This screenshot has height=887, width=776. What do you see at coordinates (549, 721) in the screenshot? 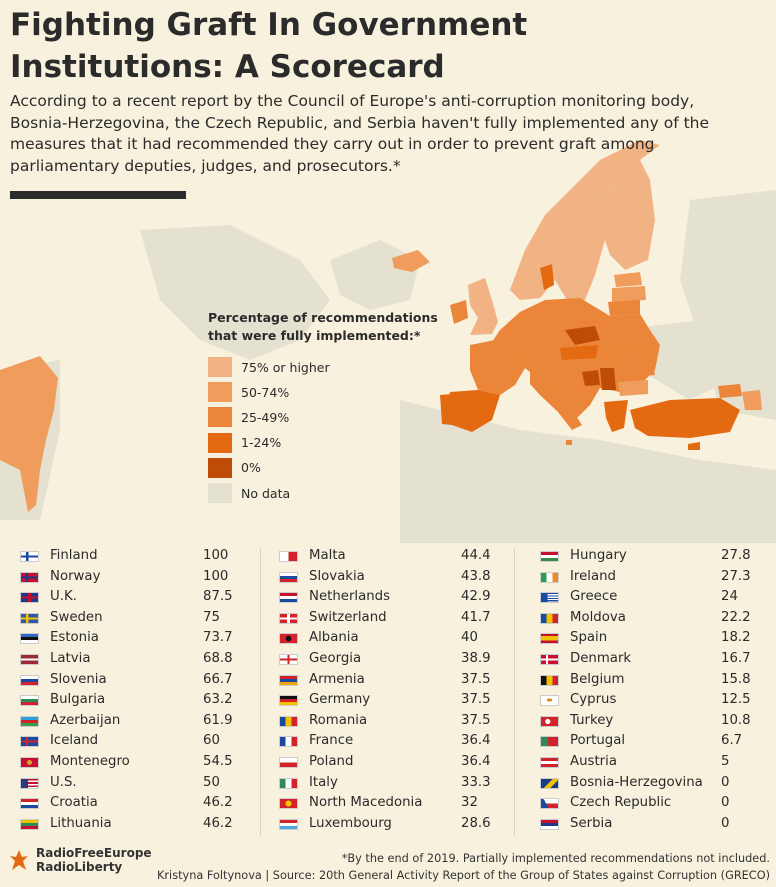
I see `turkey-flag-icon` at bounding box center [549, 721].